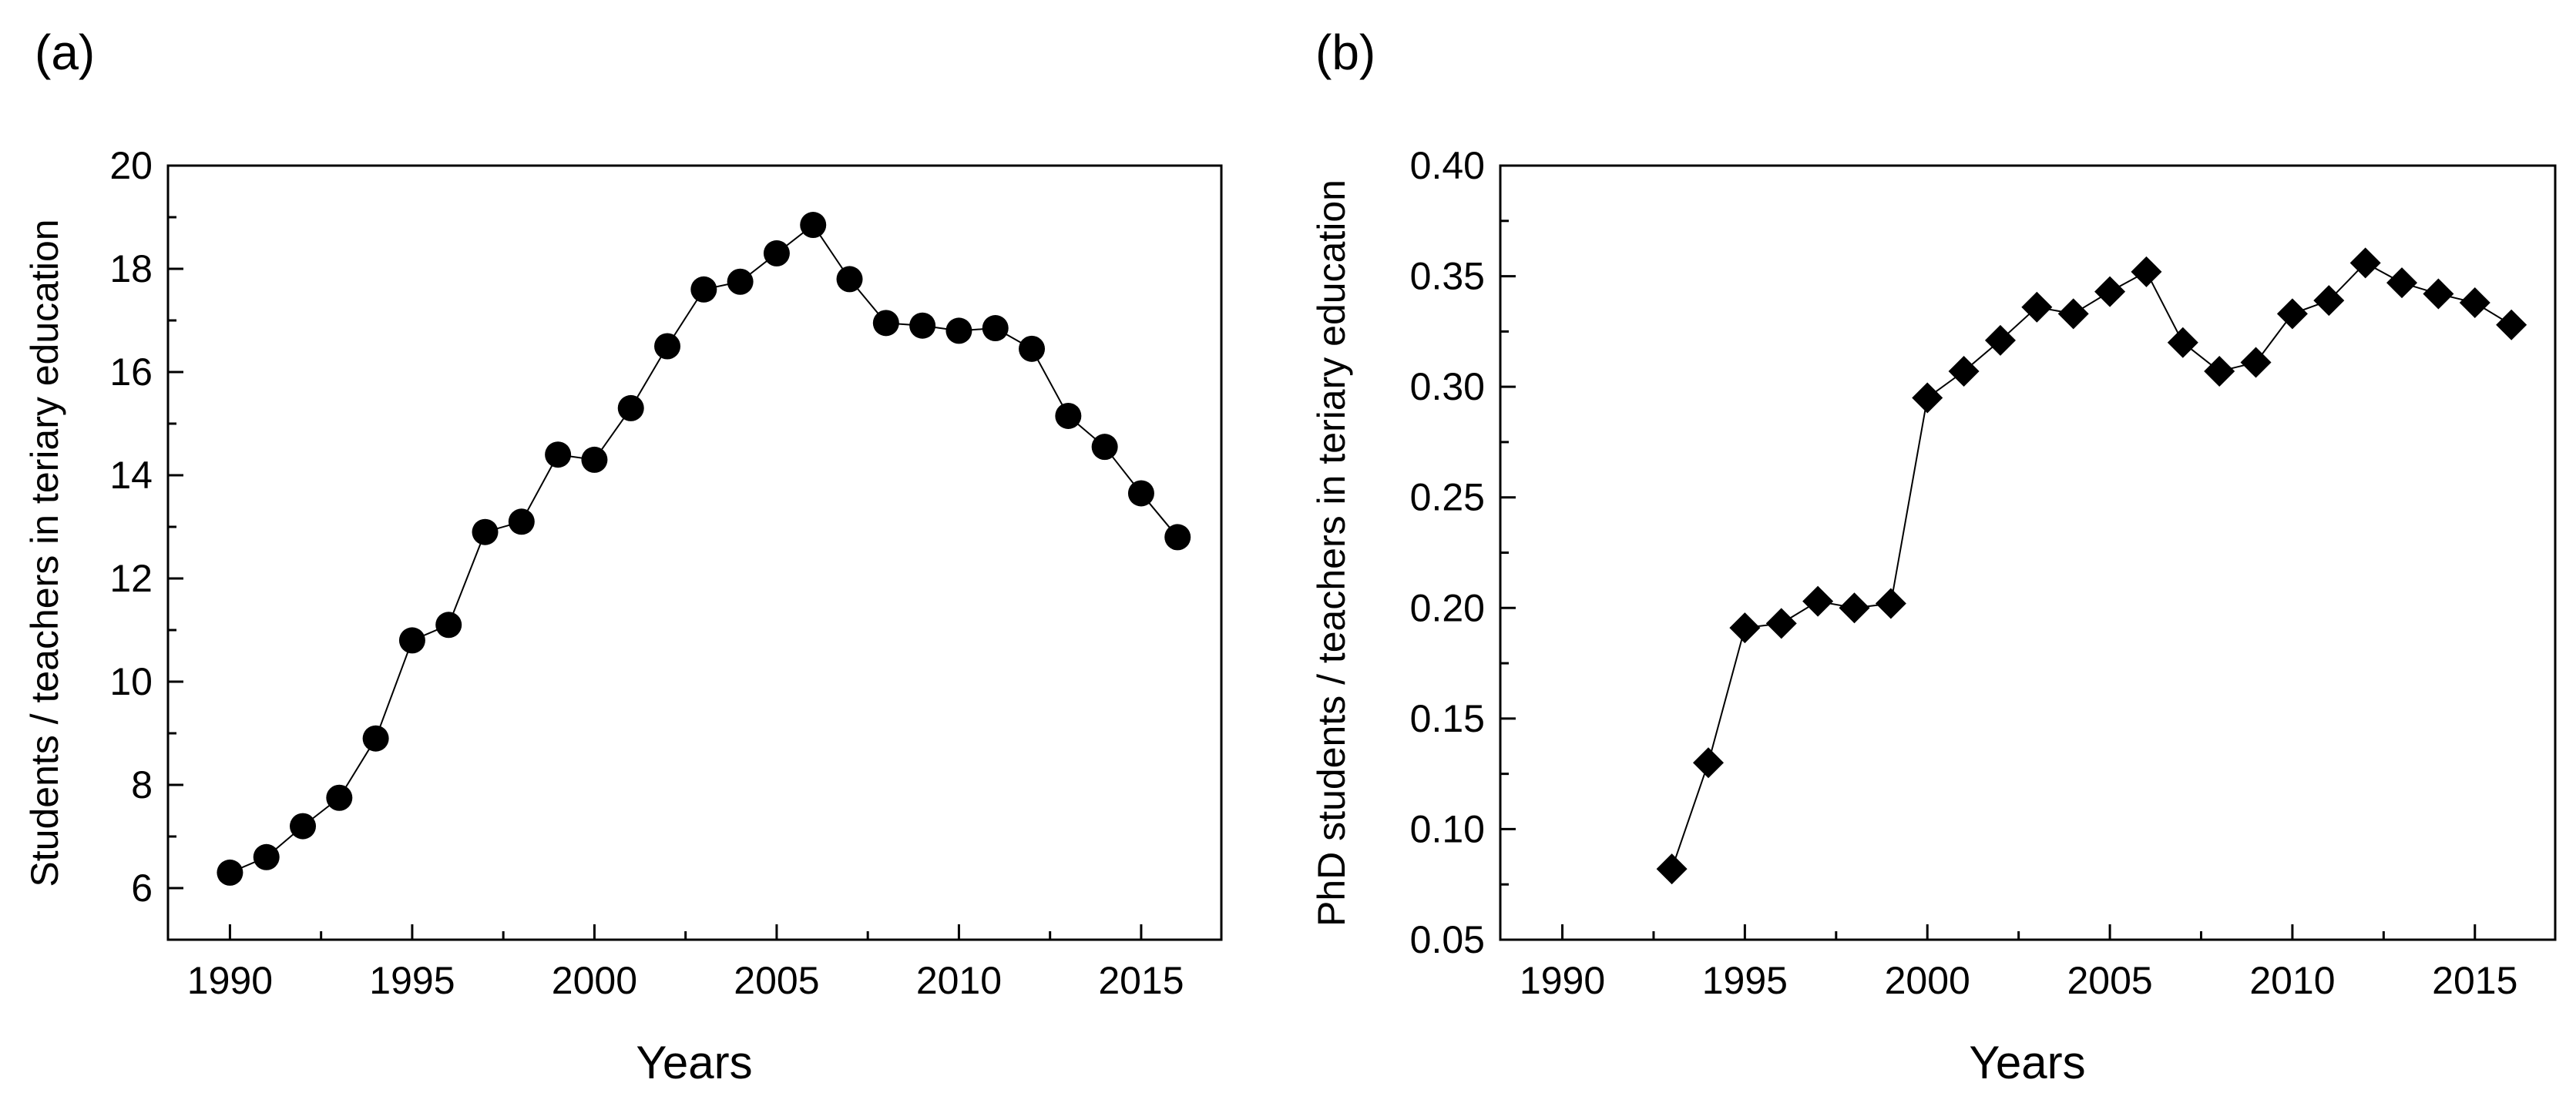 The width and height of the screenshot is (2576, 1103). Describe the element at coordinates (1447, 607) in the screenshot. I see `y-tick-label: 0.20` at that location.